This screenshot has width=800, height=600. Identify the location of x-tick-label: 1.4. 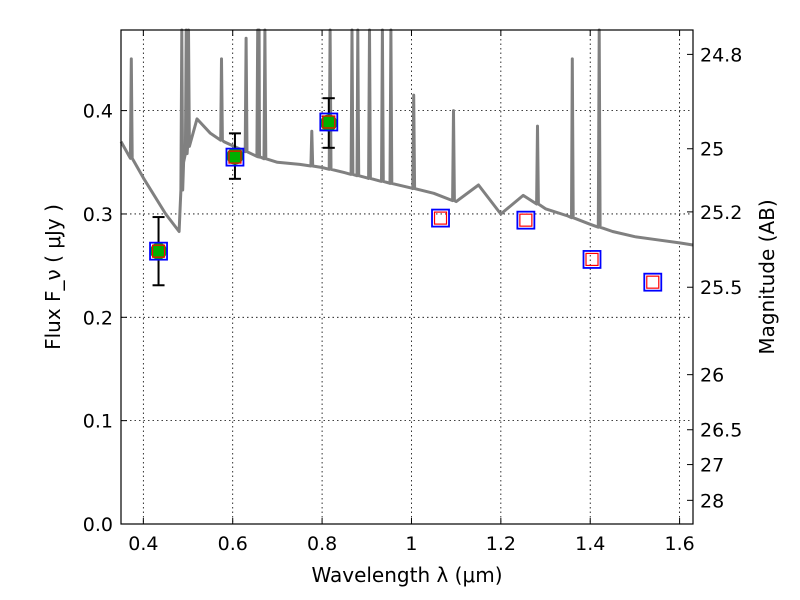
(590, 544).